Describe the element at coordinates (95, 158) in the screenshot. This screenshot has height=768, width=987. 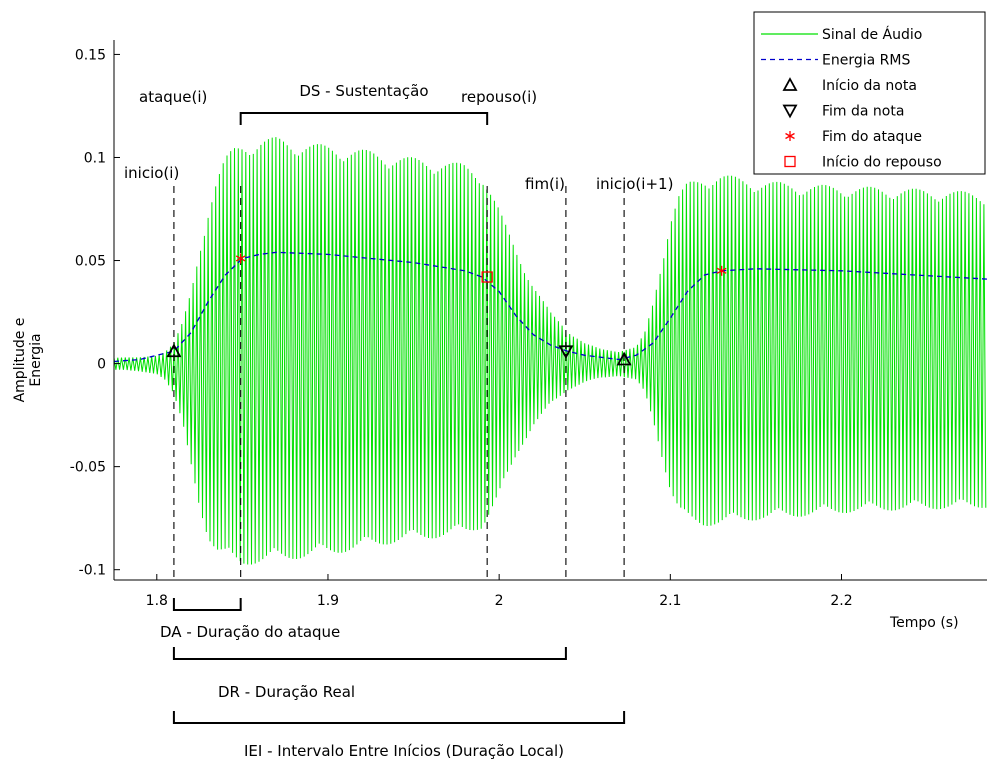
I see `y-tick-label: 0.1` at that location.